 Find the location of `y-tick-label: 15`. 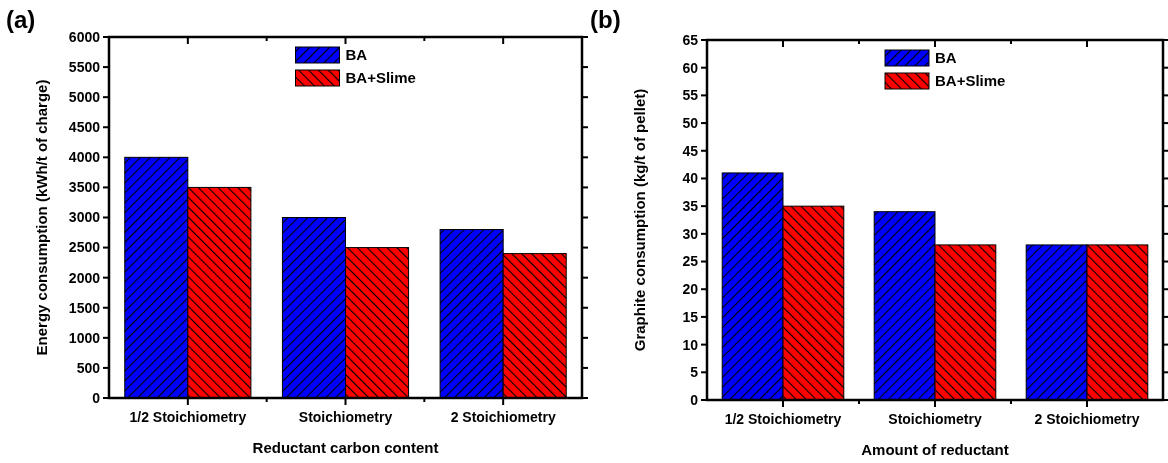

y-tick-label: 15 is located at coordinates (690, 316).